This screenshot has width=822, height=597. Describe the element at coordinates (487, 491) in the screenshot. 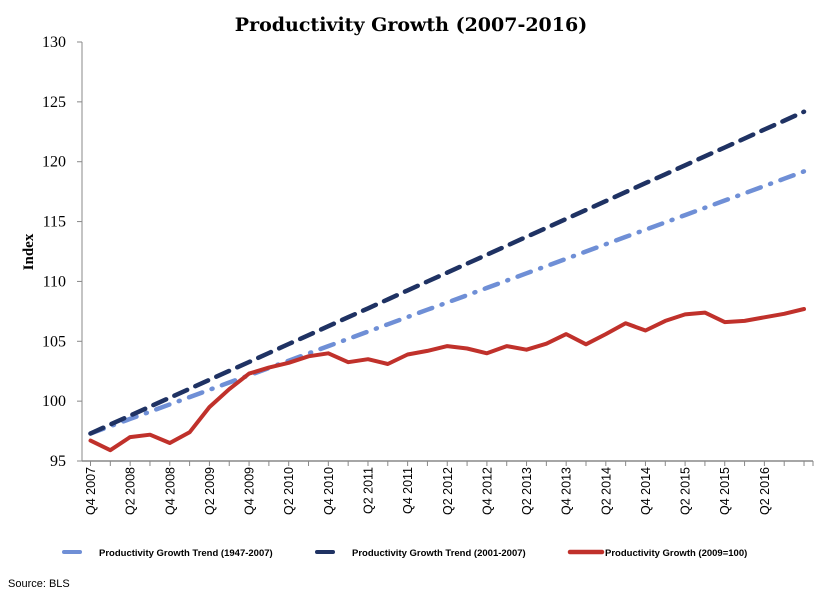

I see `x-tick-label: Q4 2012` at that location.